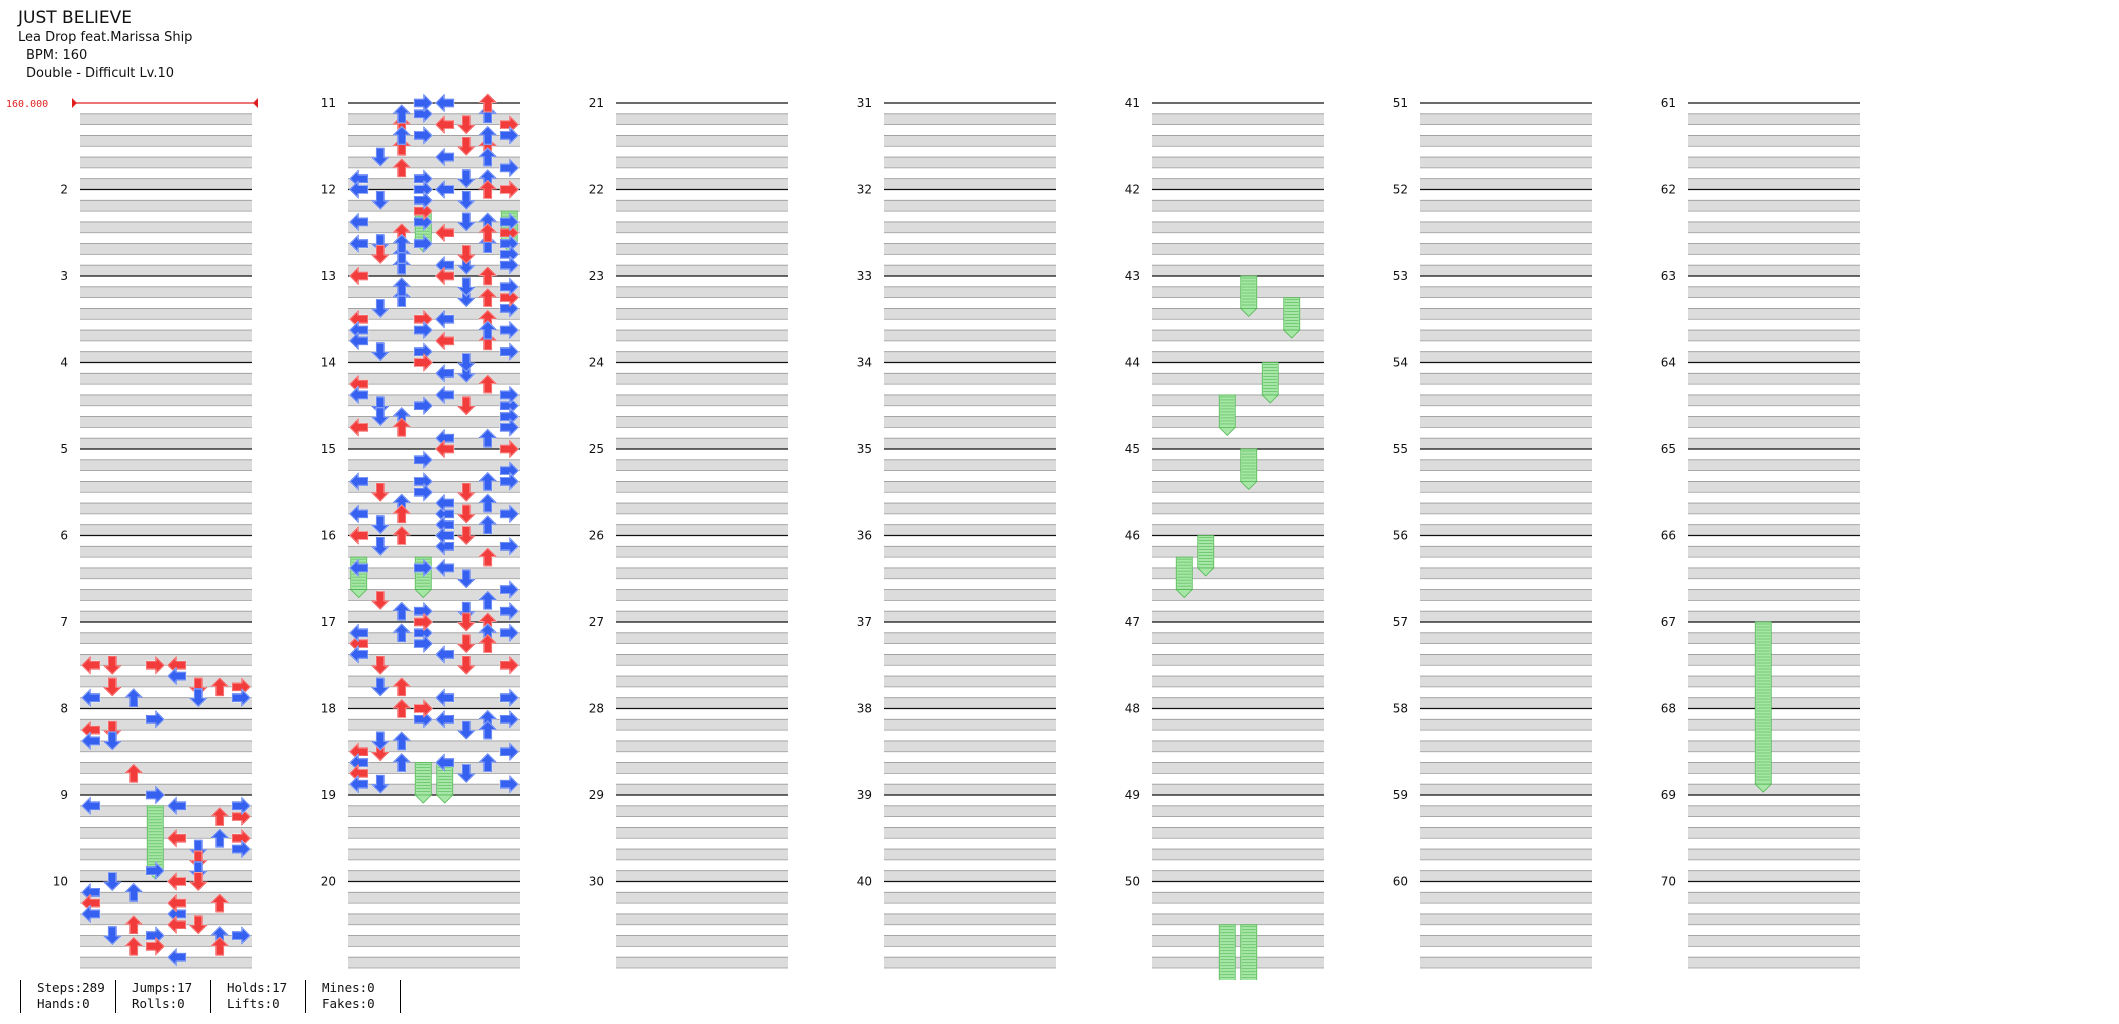 This screenshot has height=1024, width=2119. I want to click on measure: 19, so click(420, 835).